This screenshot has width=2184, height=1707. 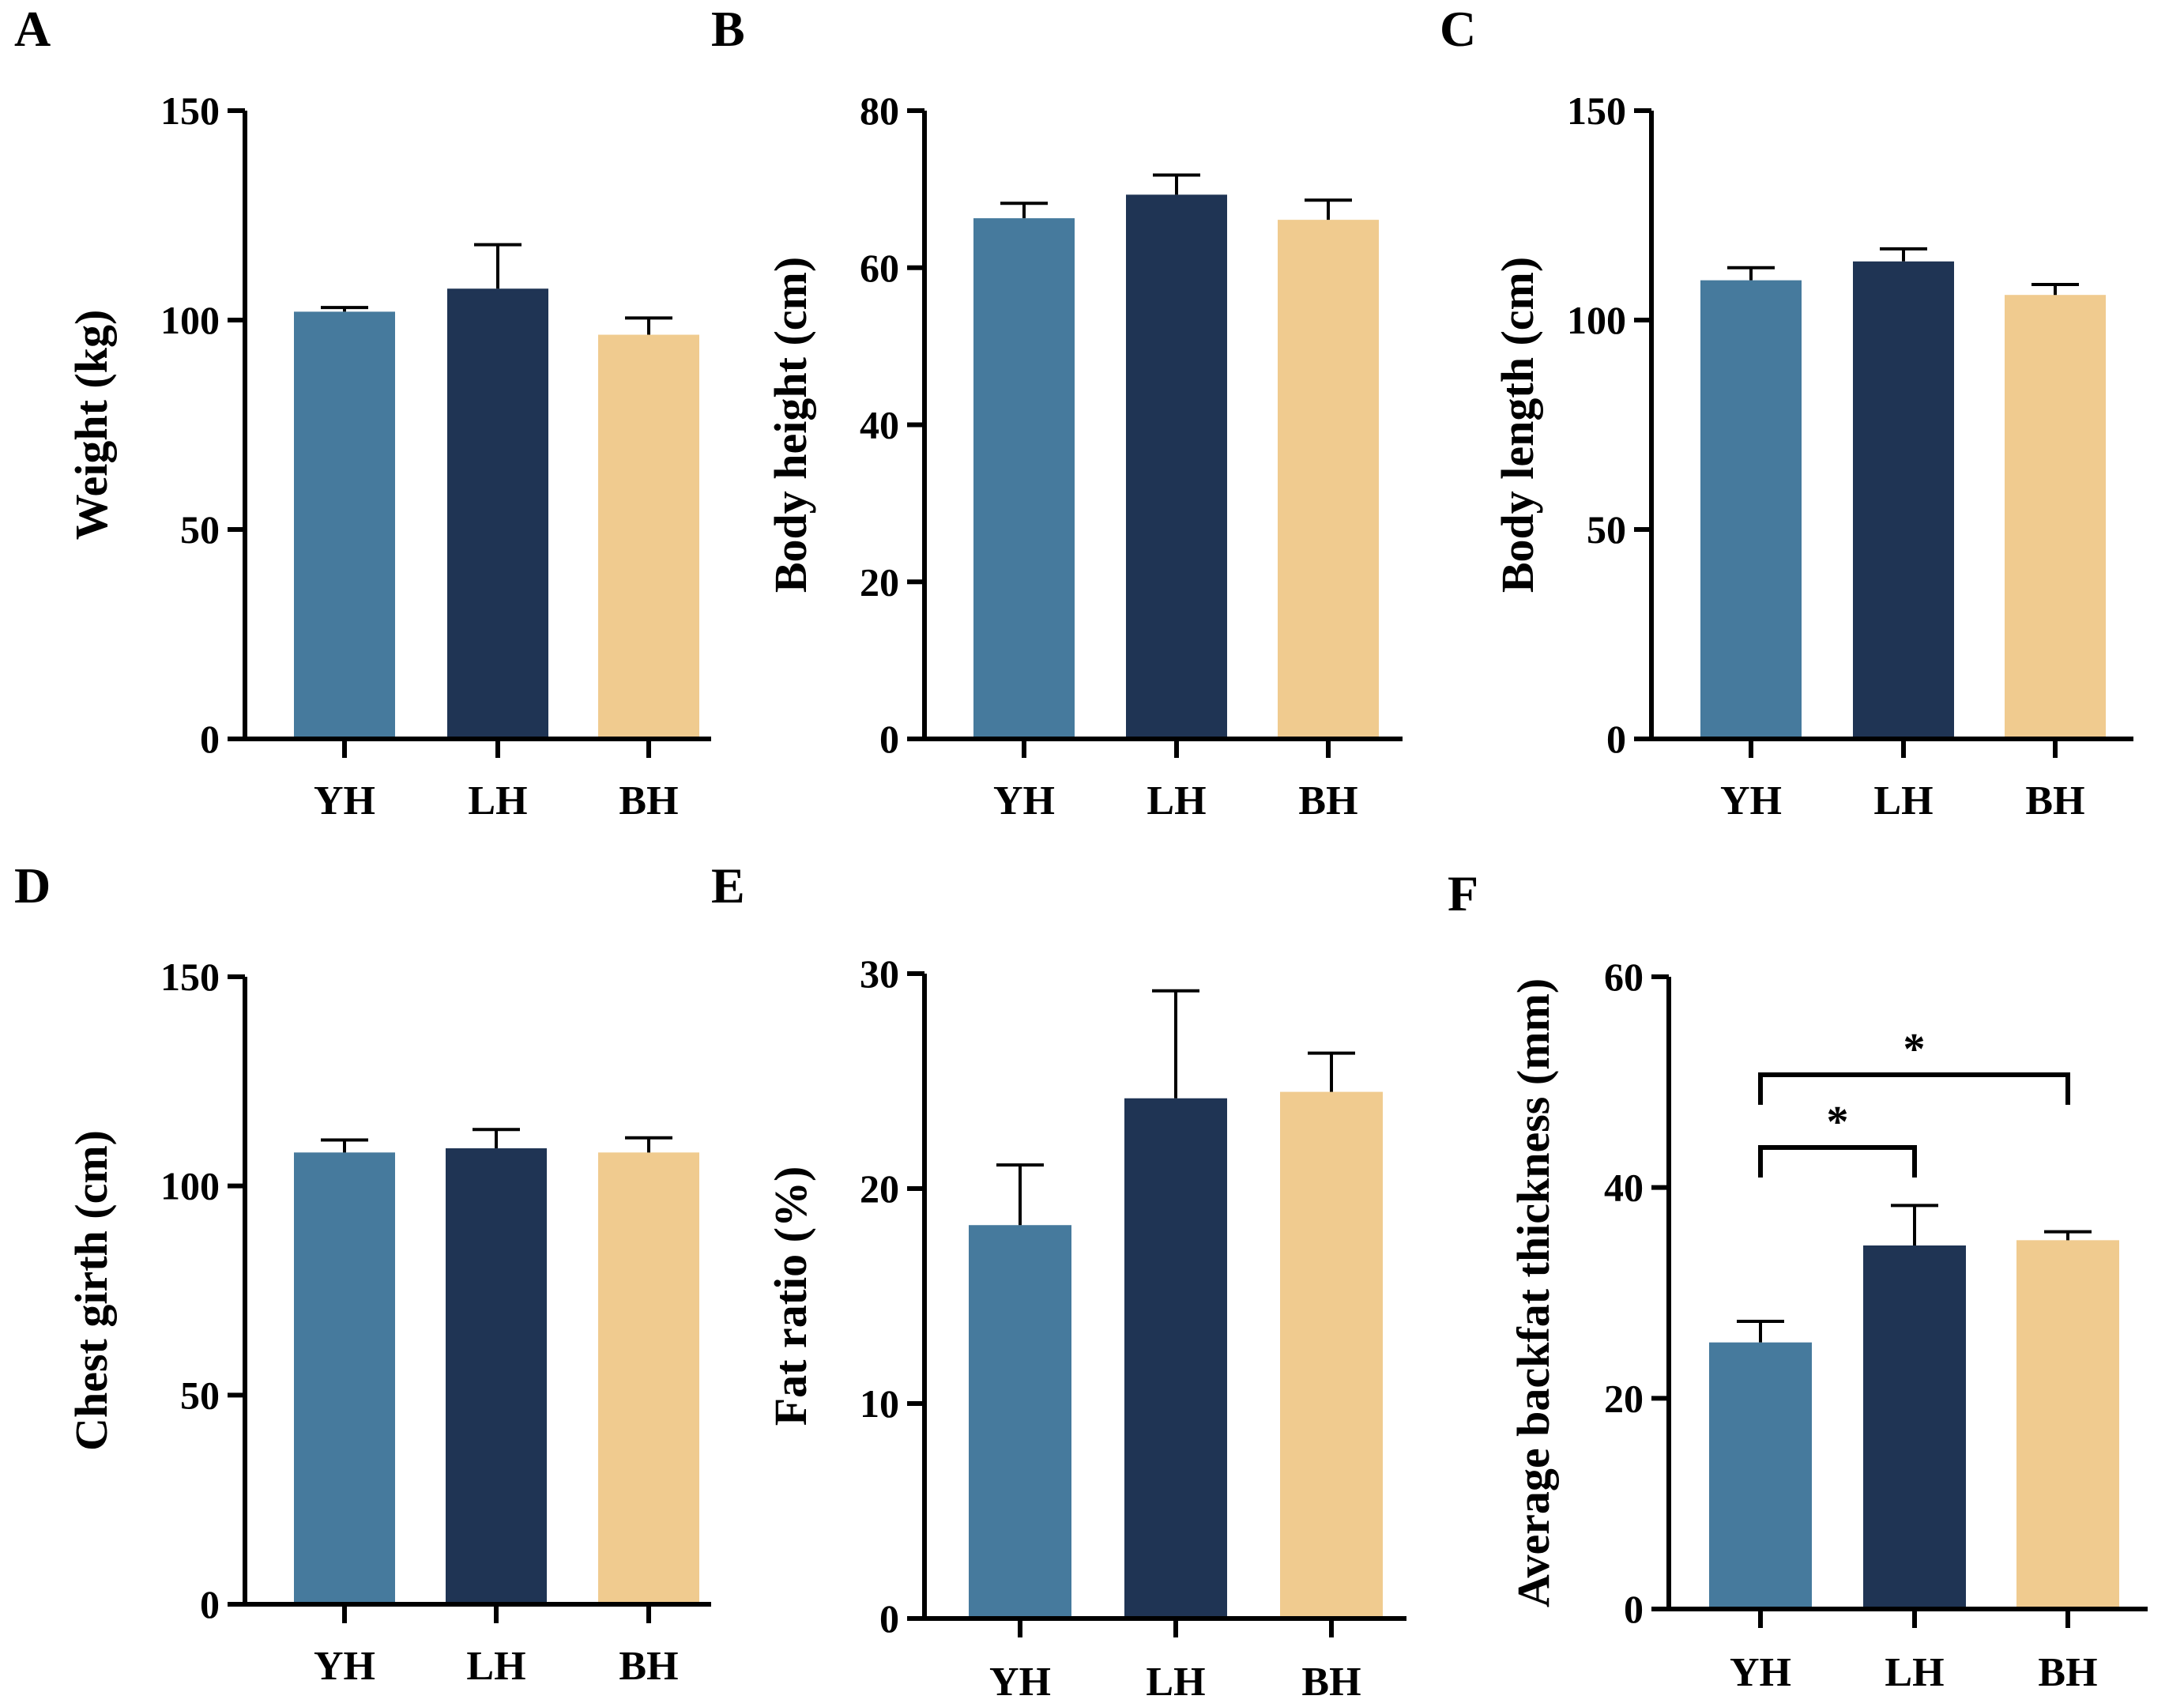 What do you see at coordinates (728, 29) in the screenshot?
I see `panel-letter: B` at bounding box center [728, 29].